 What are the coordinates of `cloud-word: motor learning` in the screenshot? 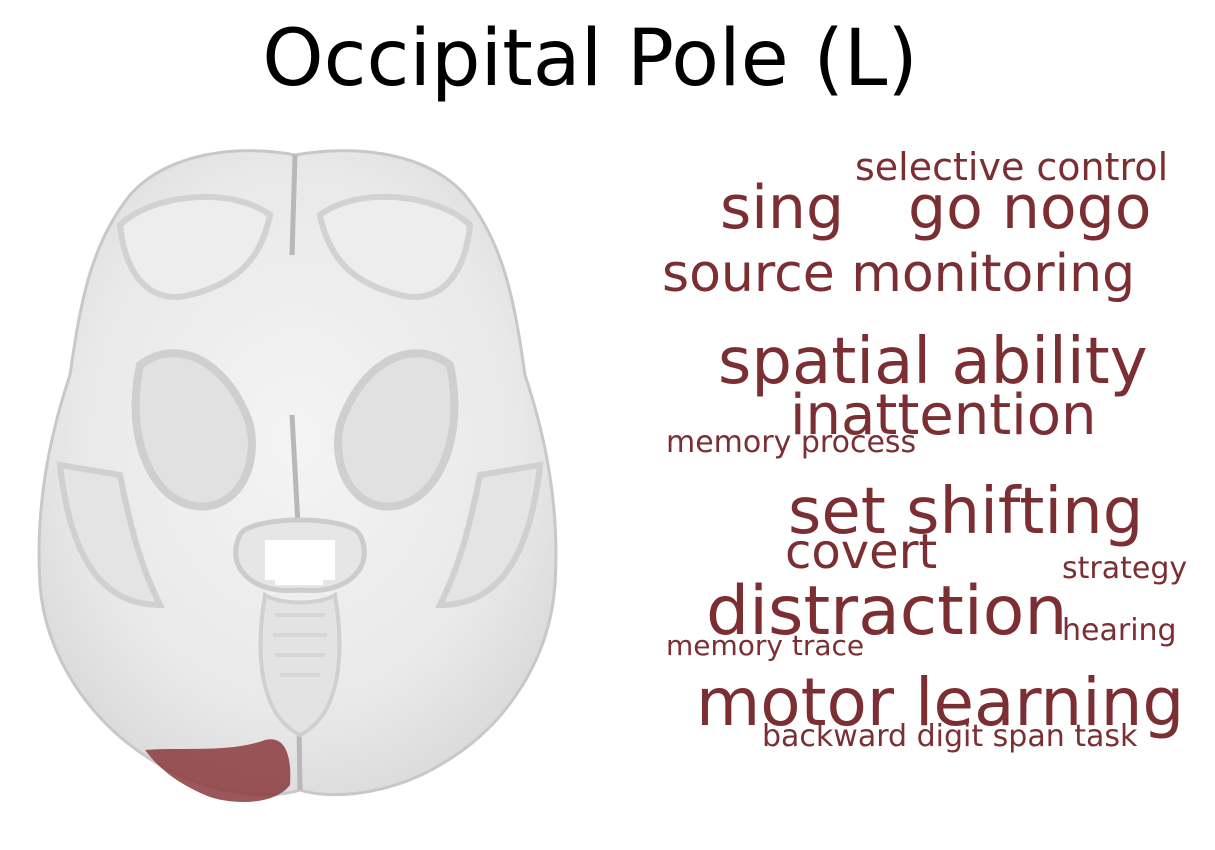 It's located at (940, 702).